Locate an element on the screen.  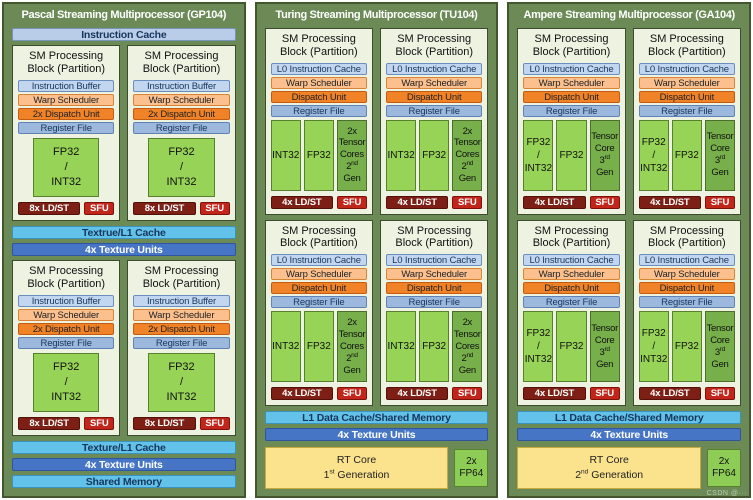
l1-data-cache-shared-memory-bar: L1 Data Cache/Shared Memory is located at coordinates (629, 417).